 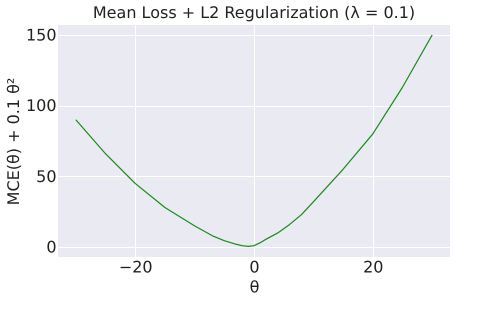 What do you see at coordinates (51, 247) in the screenshot?
I see `y-tick-label: 0` at bounding box center [51, 247].